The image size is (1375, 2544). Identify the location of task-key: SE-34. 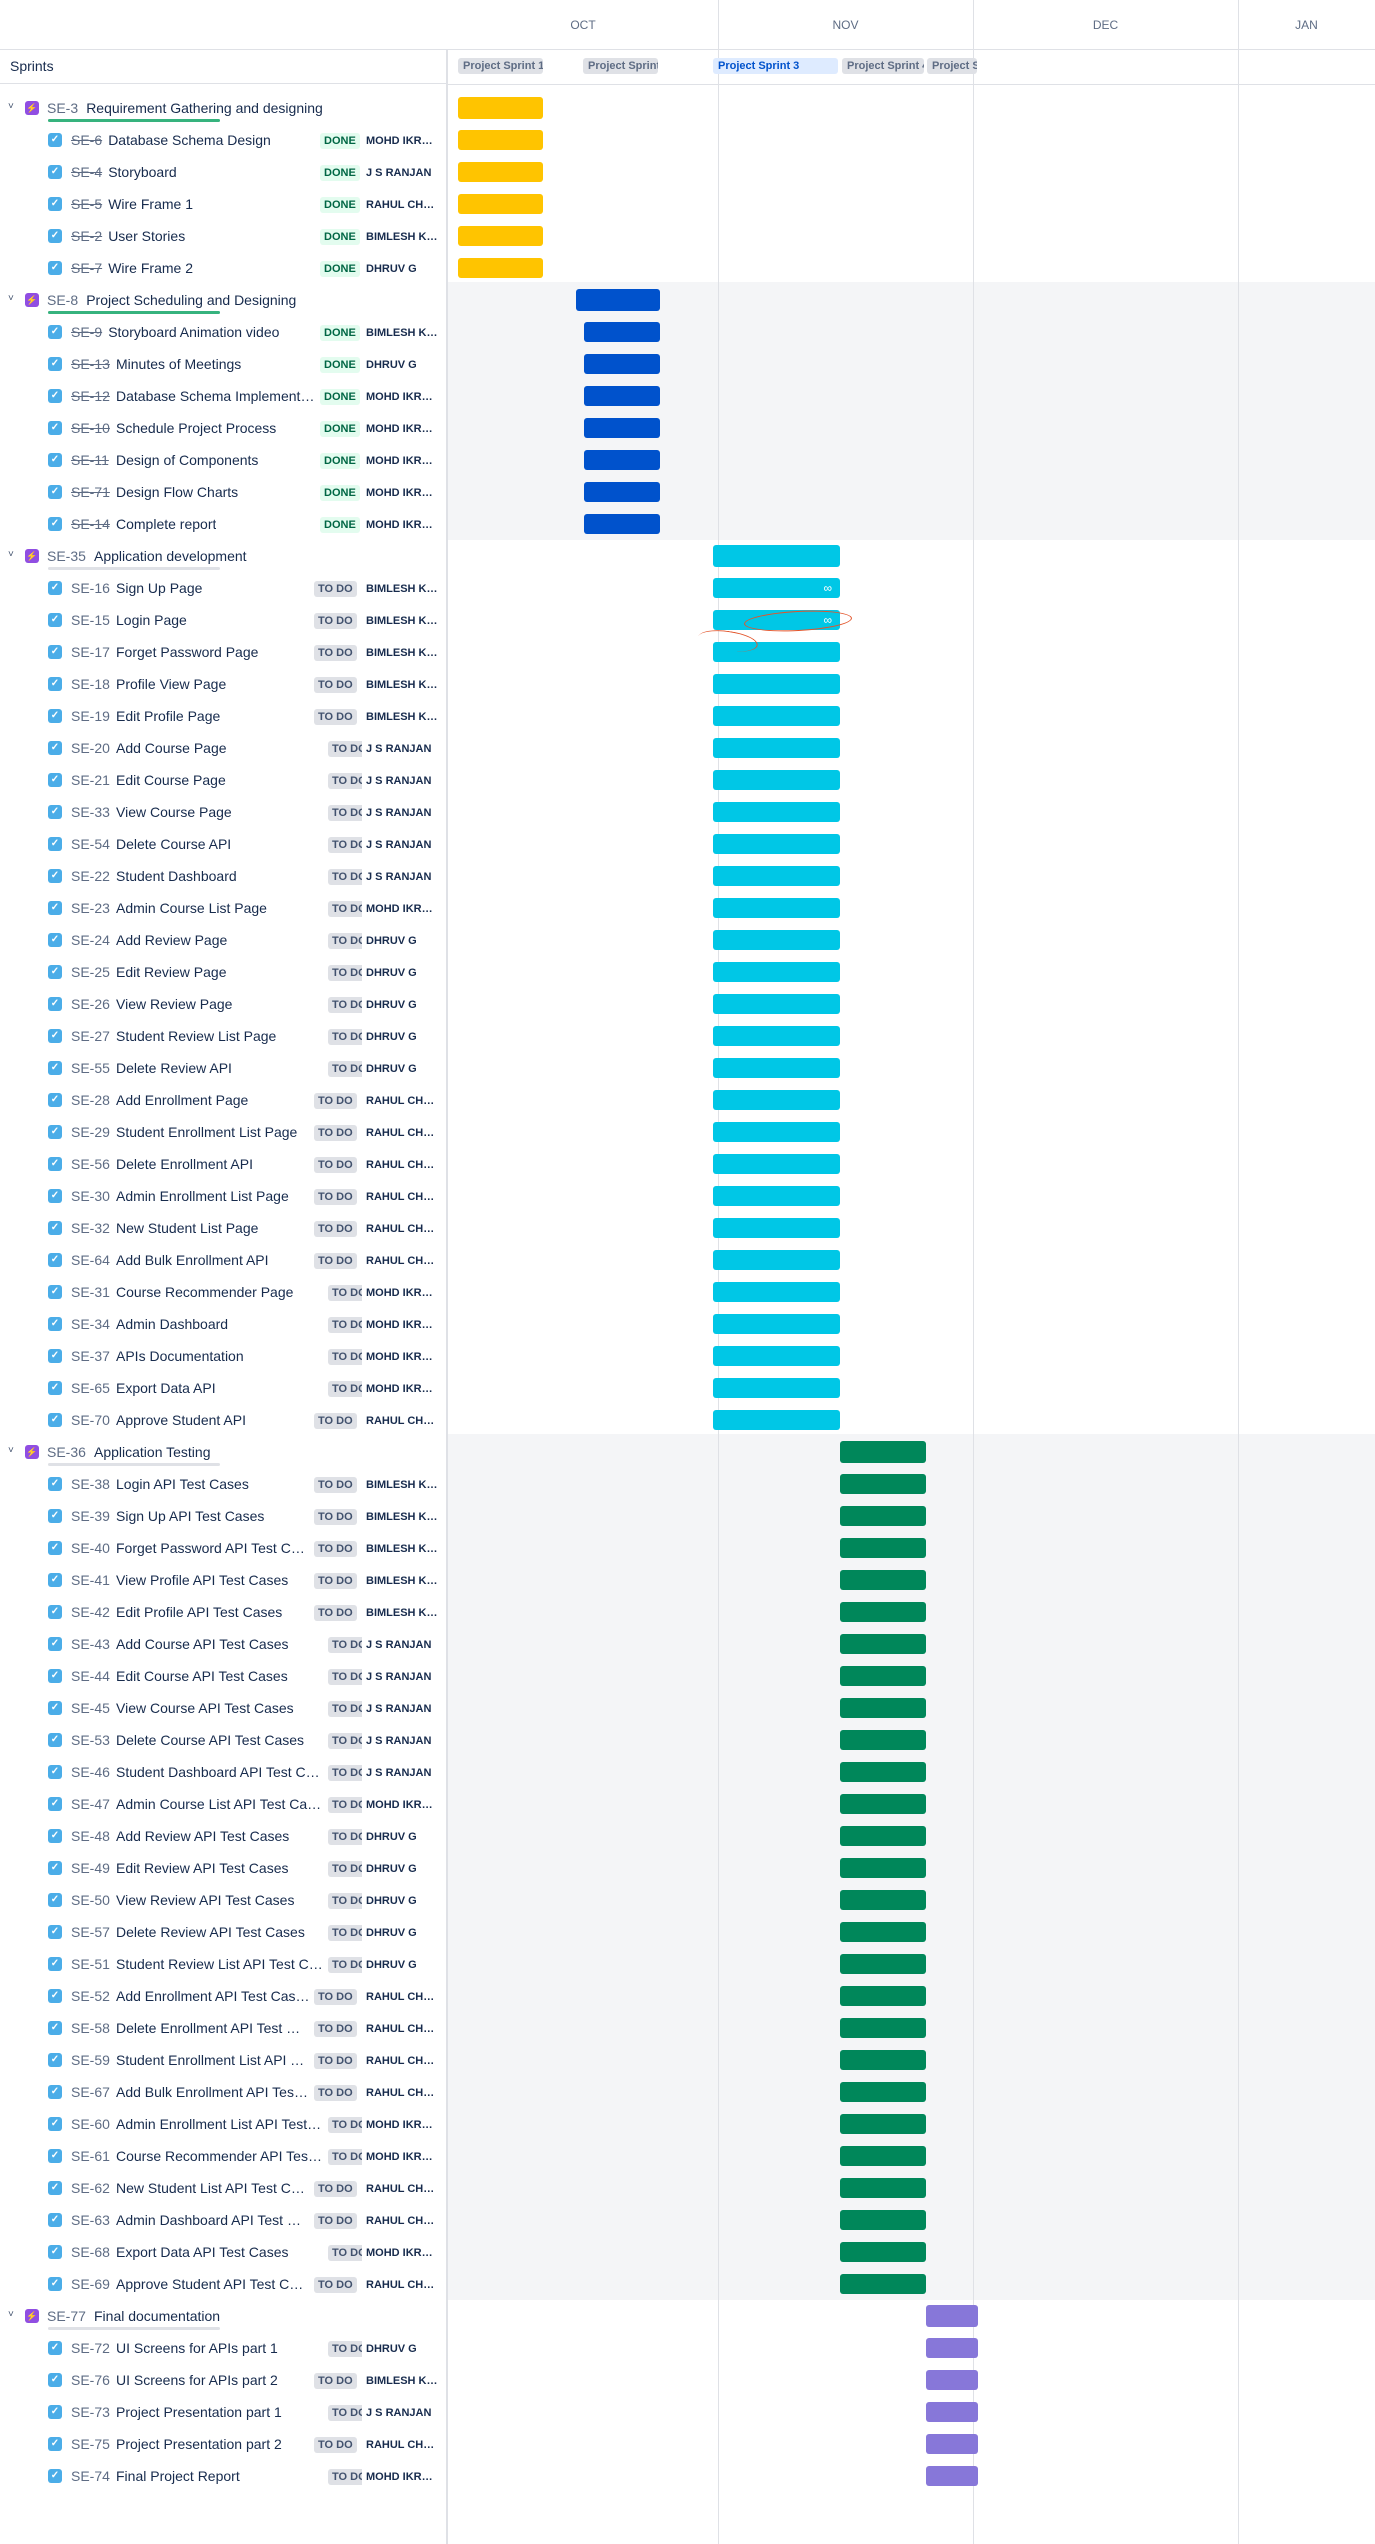
(90, 1324).